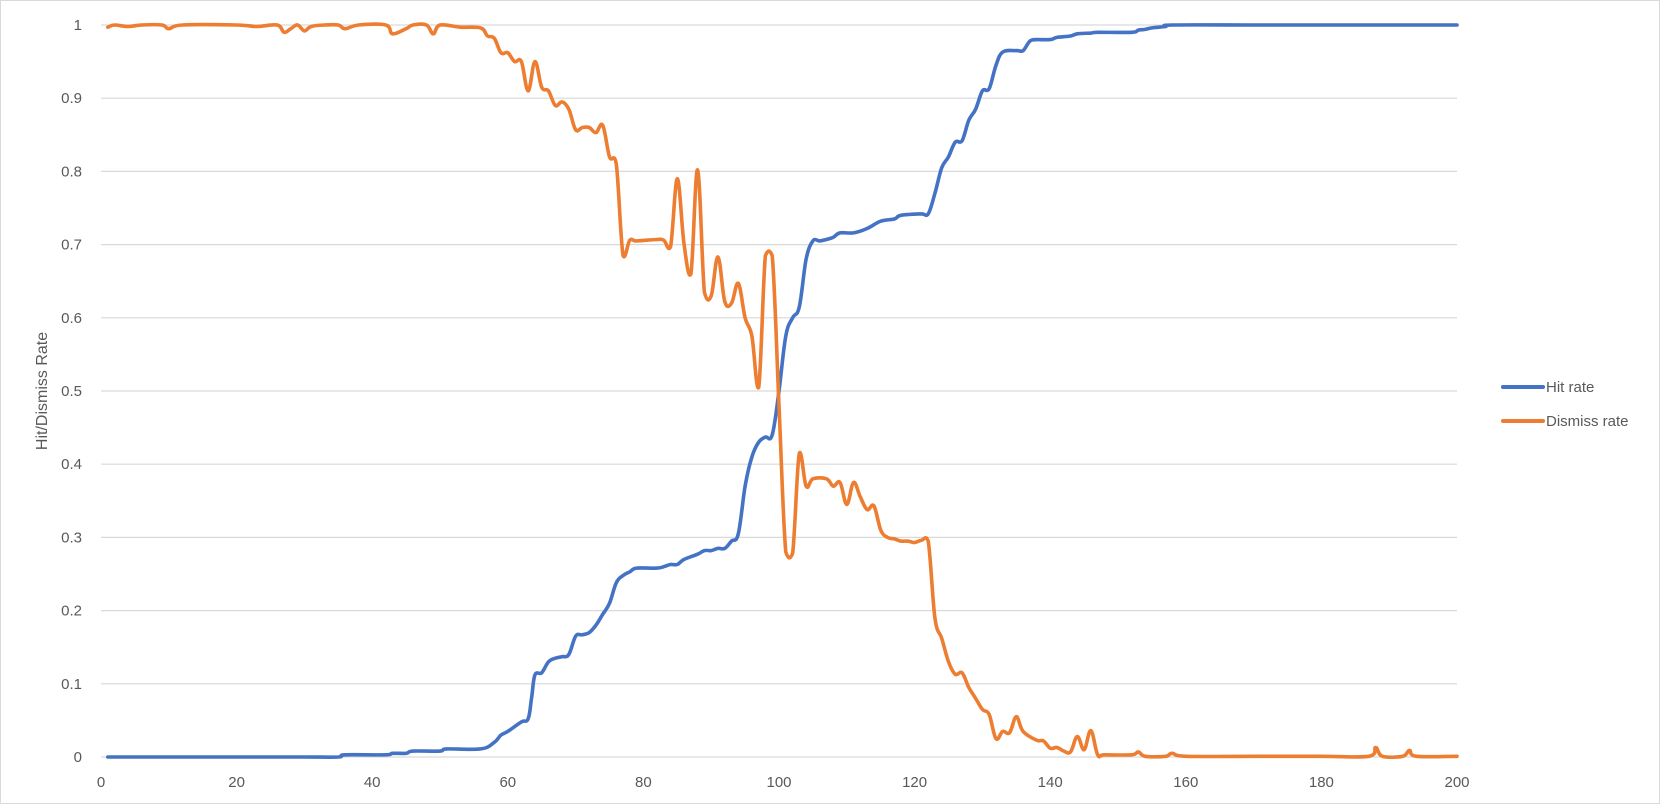  Describe the element at coordinates (71, 171) in the screenshot. I see `y-tick-label: 0.8` at that location.